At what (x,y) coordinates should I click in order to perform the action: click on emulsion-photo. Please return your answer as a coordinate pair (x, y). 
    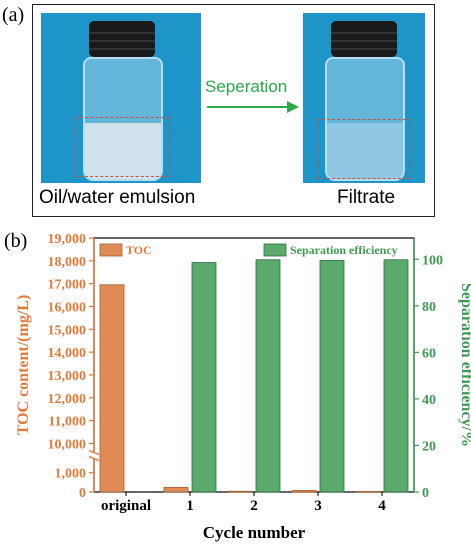
    Looking at the image, I should click on (121, 98).